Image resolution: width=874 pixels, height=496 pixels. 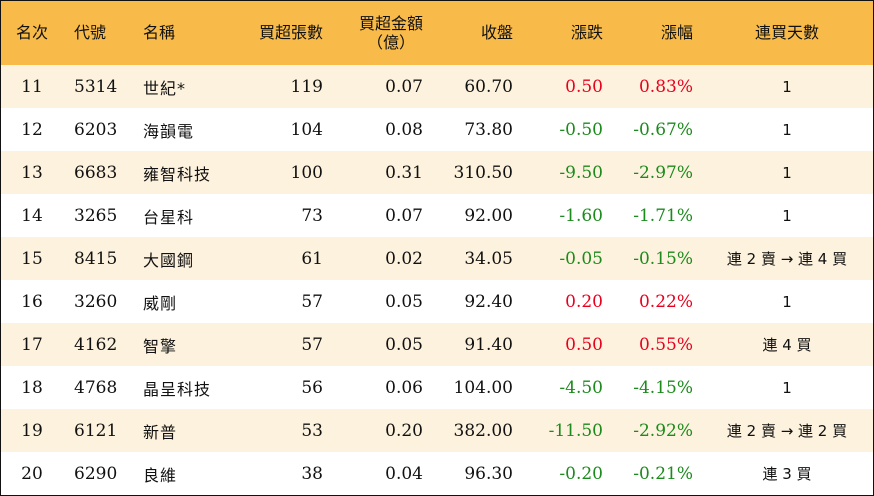 What do you see at coordinates (488, 215) in the screenshot?
I see `cell-close: 92.00` at bounding box center [488, 215].